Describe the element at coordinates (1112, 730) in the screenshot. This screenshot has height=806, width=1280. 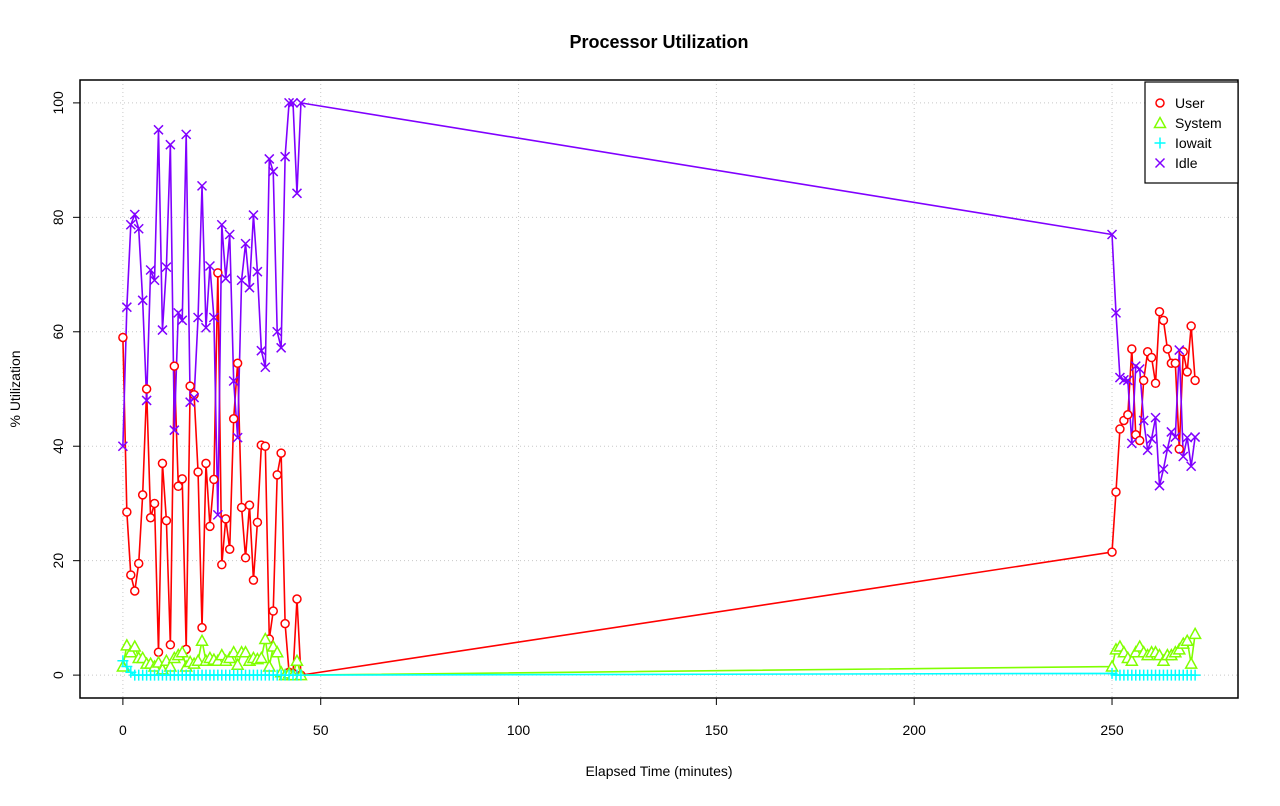
I see `x-tick-label: 250` at that location.